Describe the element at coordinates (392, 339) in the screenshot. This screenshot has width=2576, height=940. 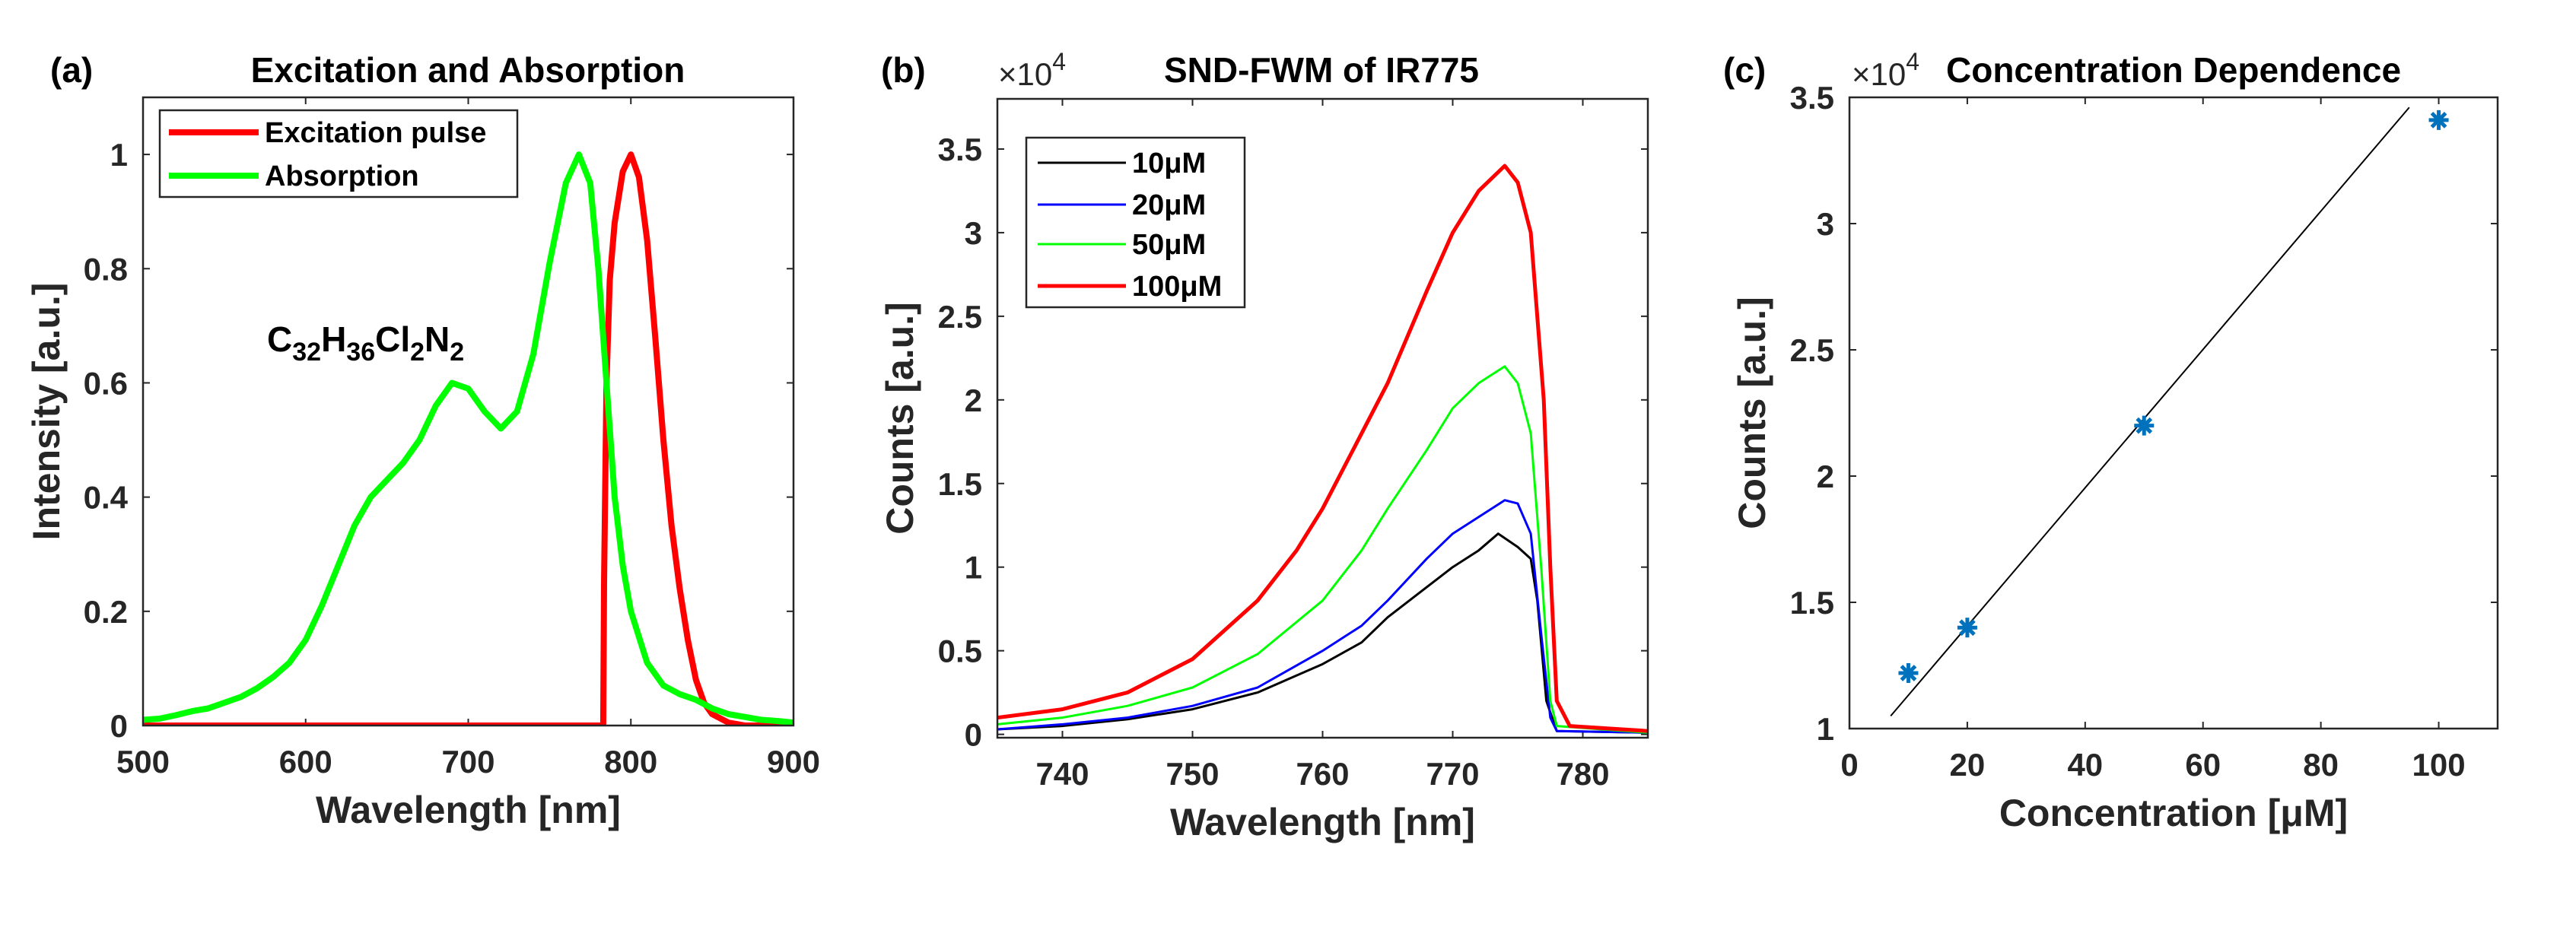
I see `formula-element: Cl` at that location.